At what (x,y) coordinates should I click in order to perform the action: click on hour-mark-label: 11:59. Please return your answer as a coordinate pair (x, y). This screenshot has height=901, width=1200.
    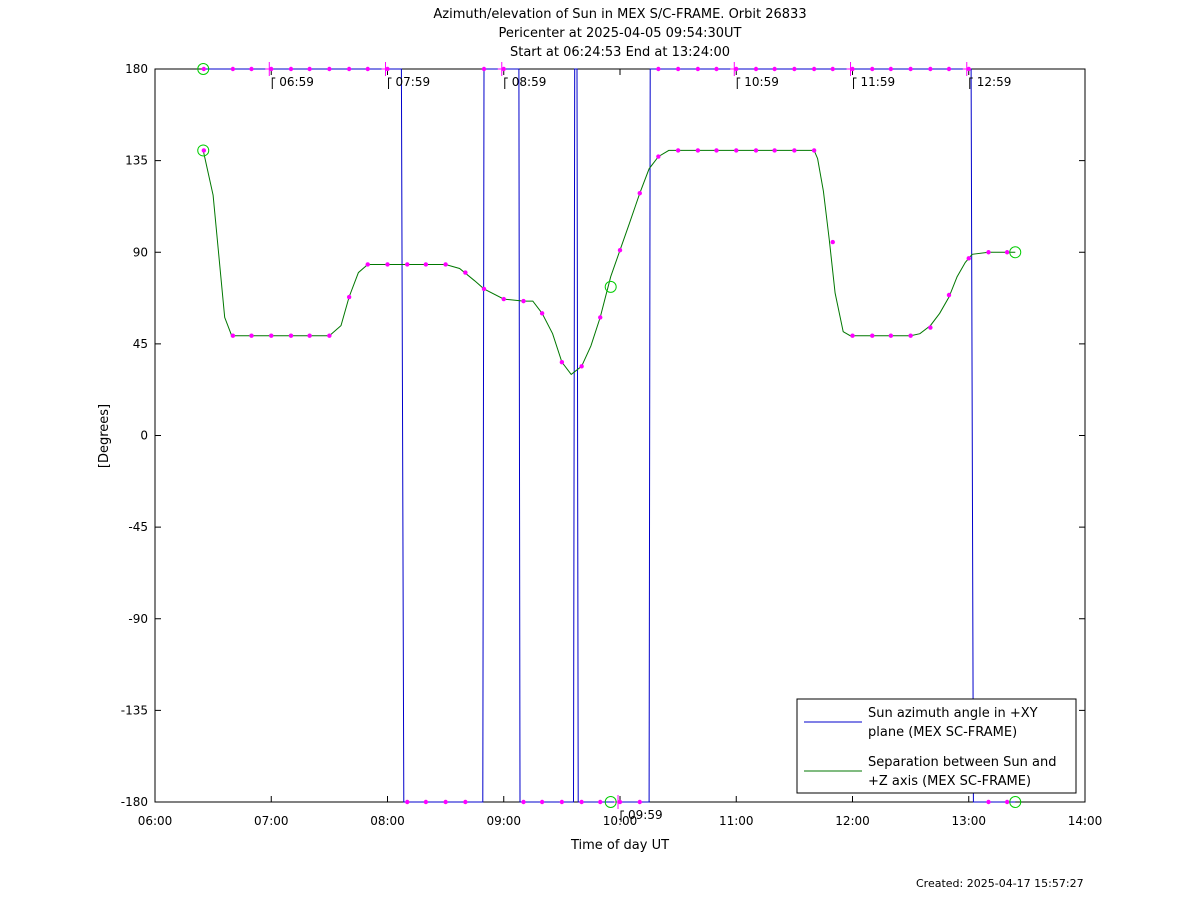
    Looking at the image, I should click on (878, 82).